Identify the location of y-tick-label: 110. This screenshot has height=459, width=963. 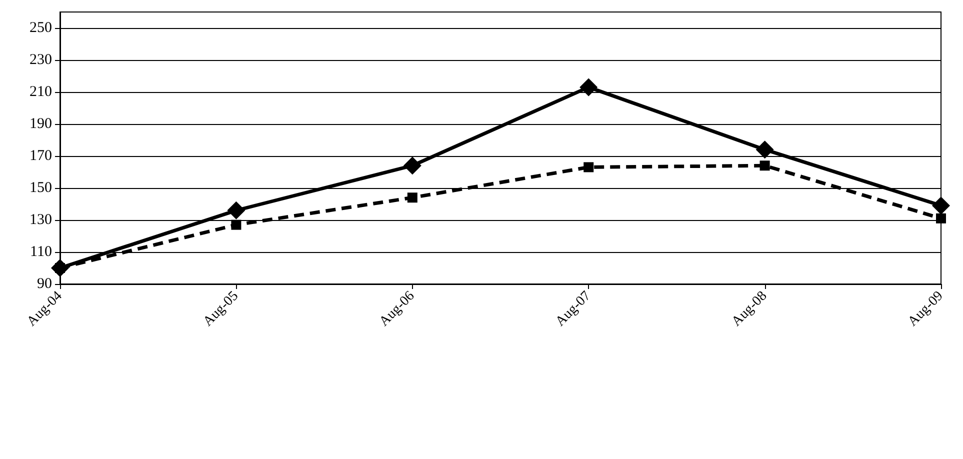
(41, 252).